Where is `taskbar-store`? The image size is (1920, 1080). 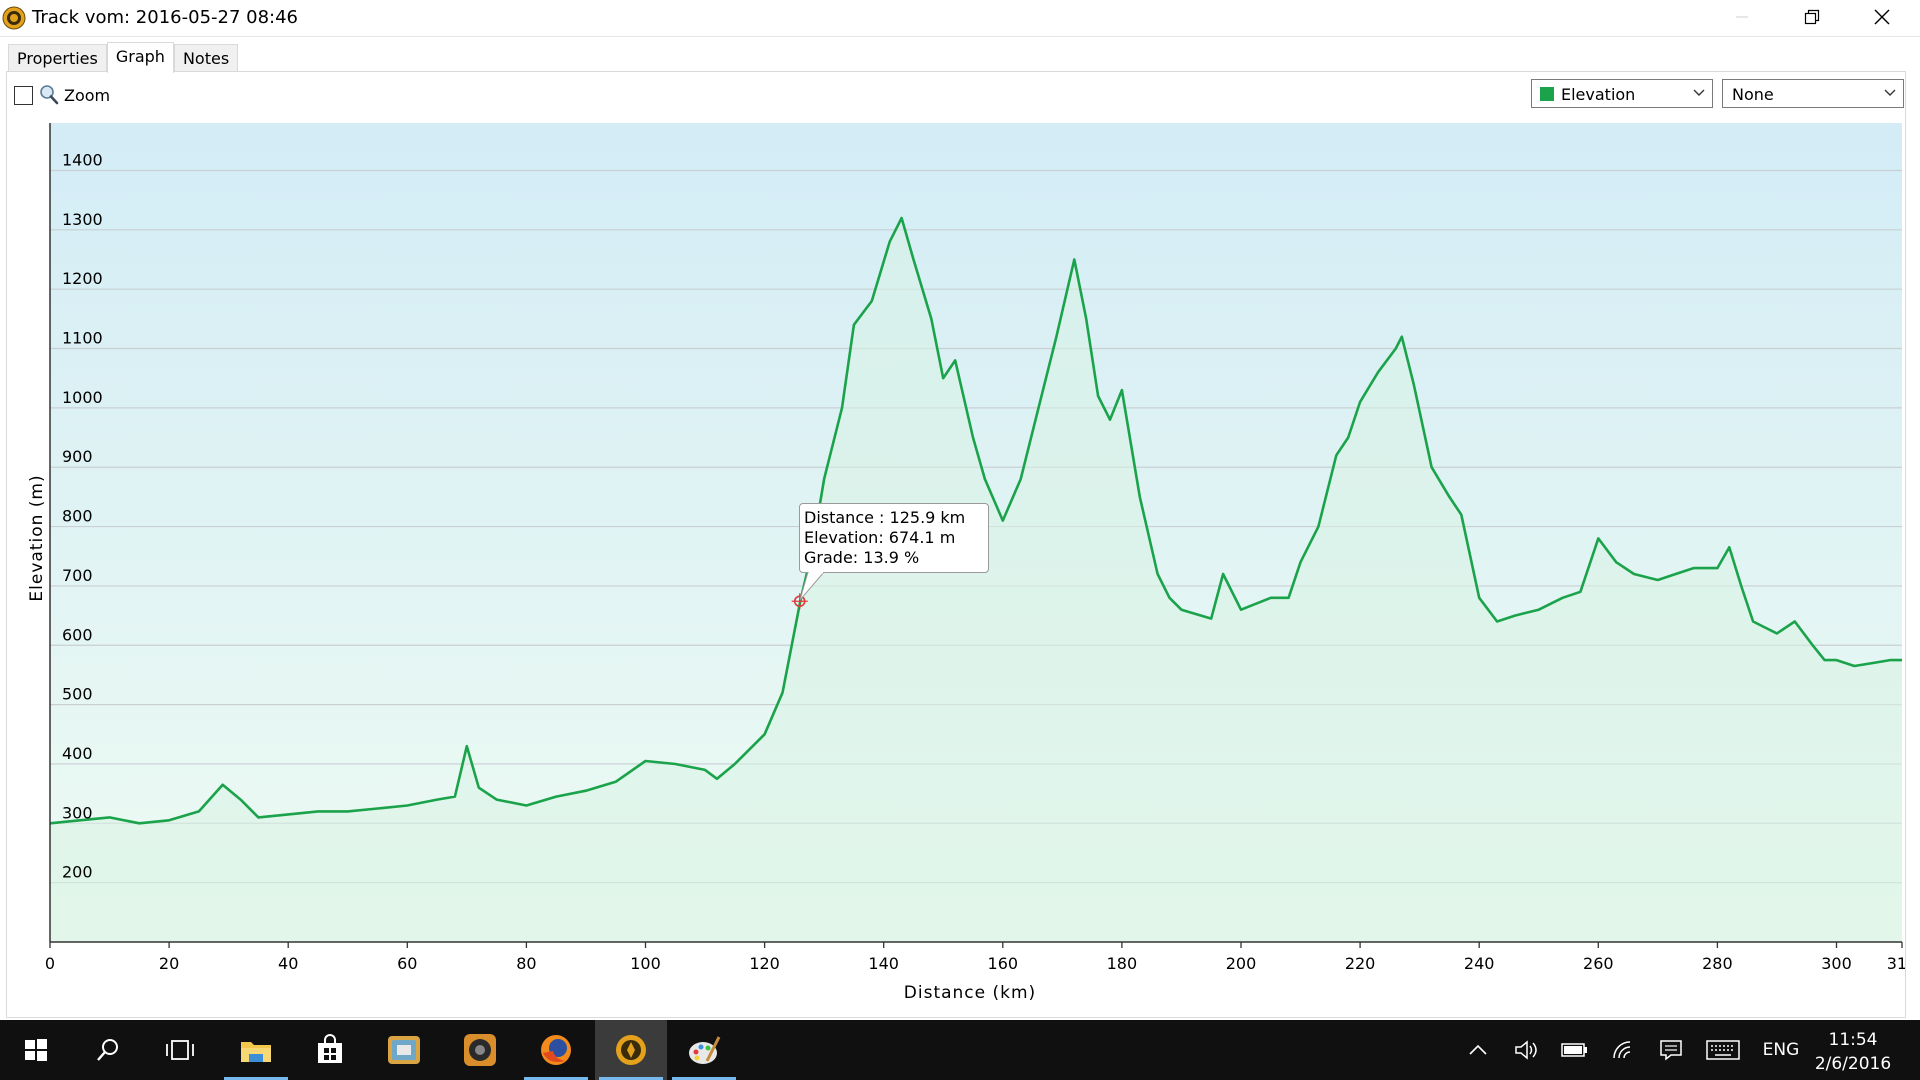
taskbar-store is located at coordinates (330, 1050).